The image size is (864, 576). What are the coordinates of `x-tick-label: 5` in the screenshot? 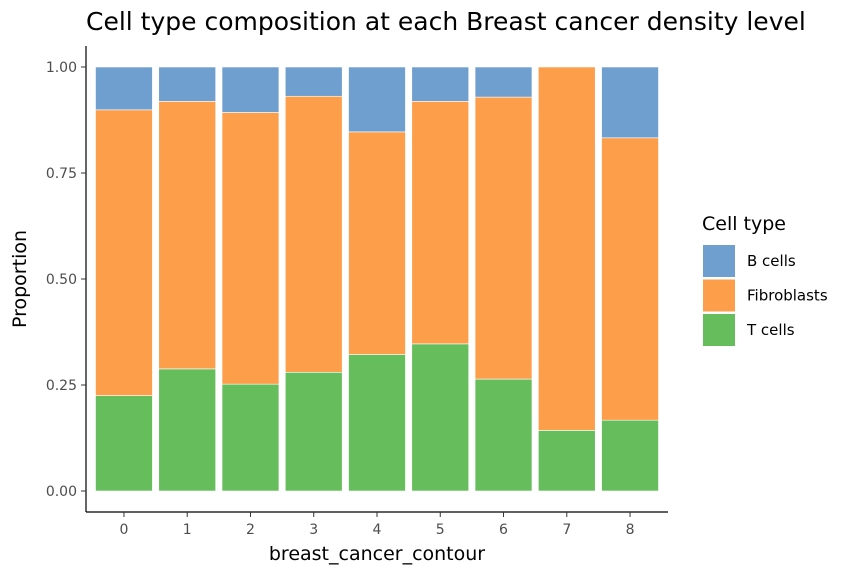 It's located at (440, 530).